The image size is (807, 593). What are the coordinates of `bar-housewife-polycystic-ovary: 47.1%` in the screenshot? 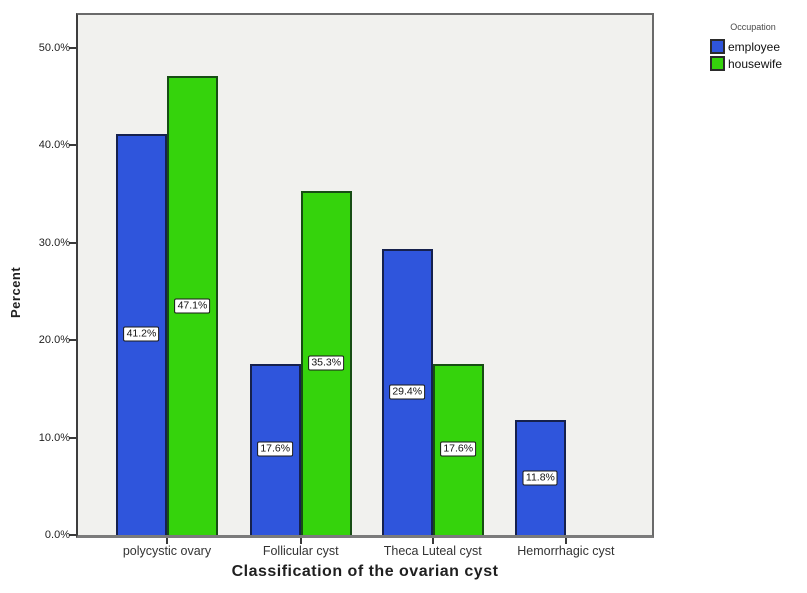 It's located at (192, 305).